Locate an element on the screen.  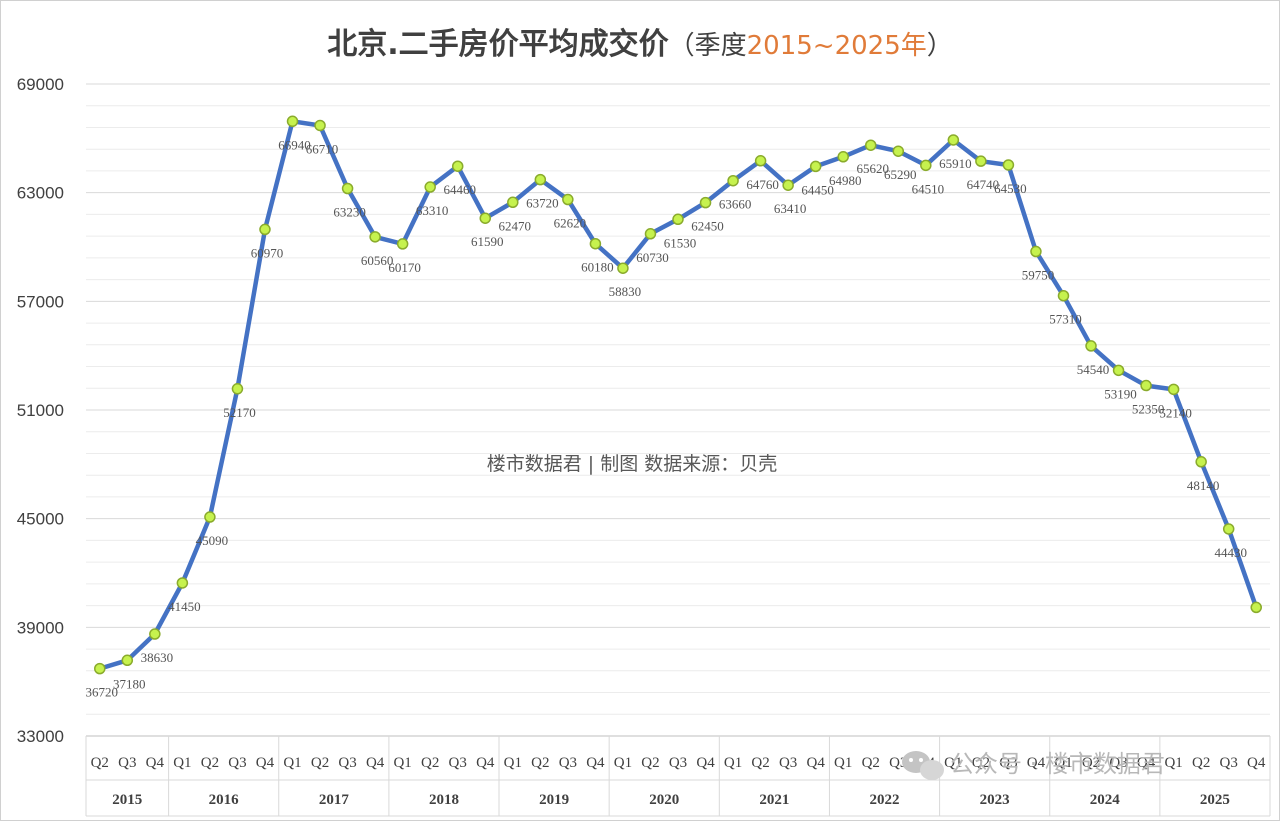
data-label: 63660 is located at coordinates (735, 204).